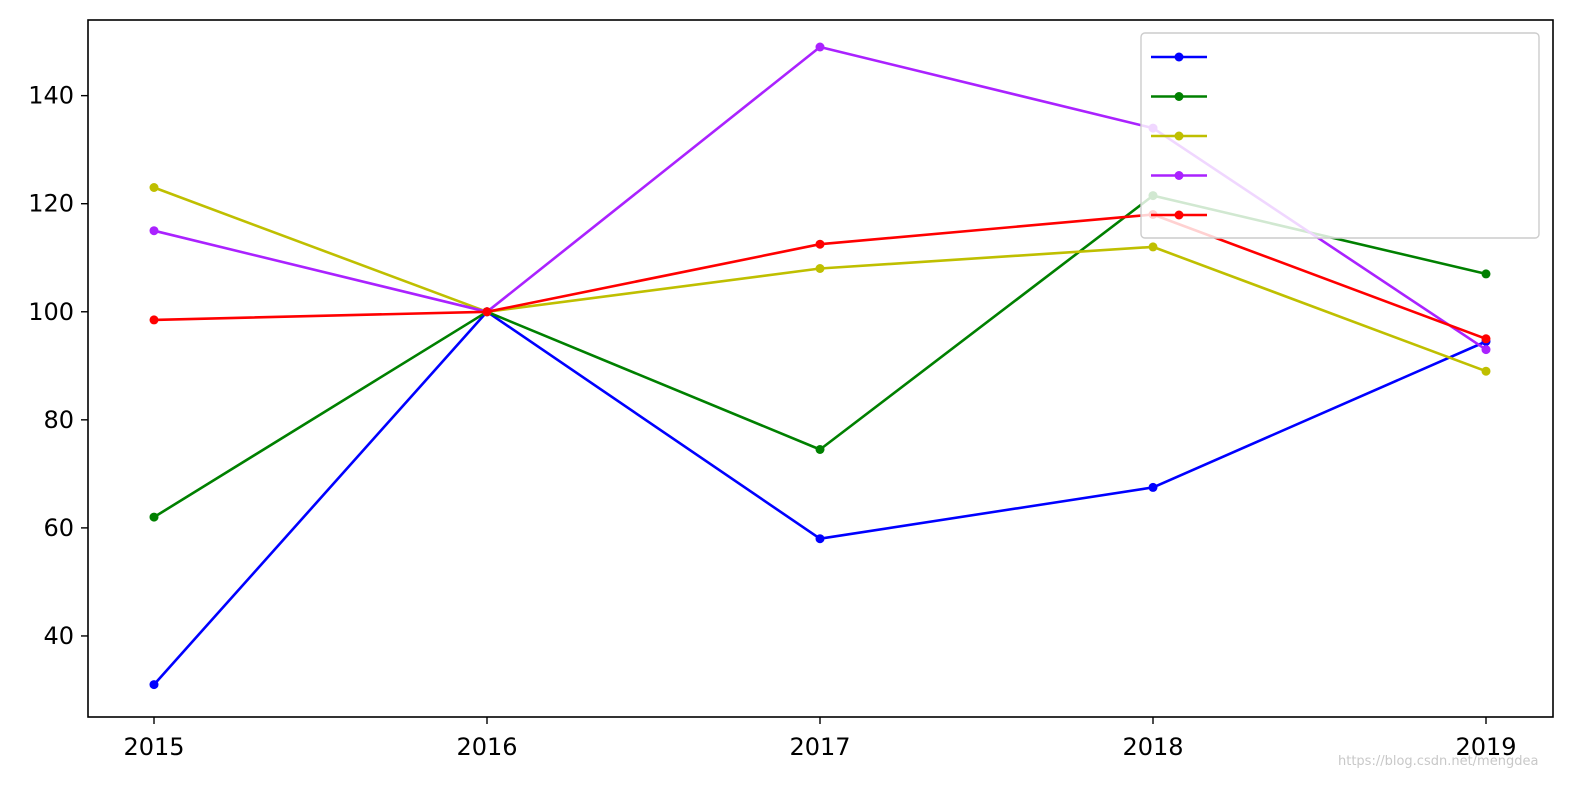  I want to click on y-tick-label: 80, so click(58, 420).